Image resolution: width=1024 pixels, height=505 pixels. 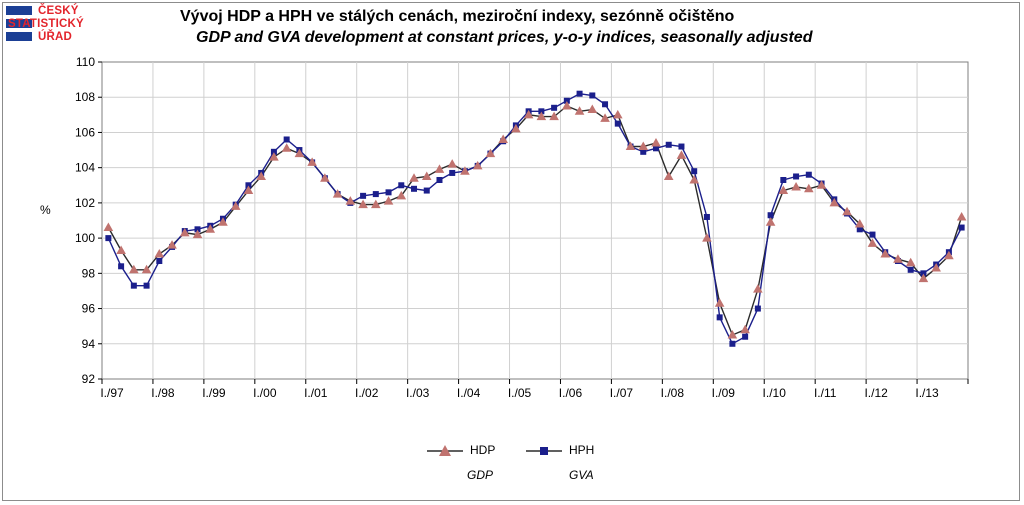 I want to click on logo-line-3: ÚŘAD, so click(x=55, y=37).